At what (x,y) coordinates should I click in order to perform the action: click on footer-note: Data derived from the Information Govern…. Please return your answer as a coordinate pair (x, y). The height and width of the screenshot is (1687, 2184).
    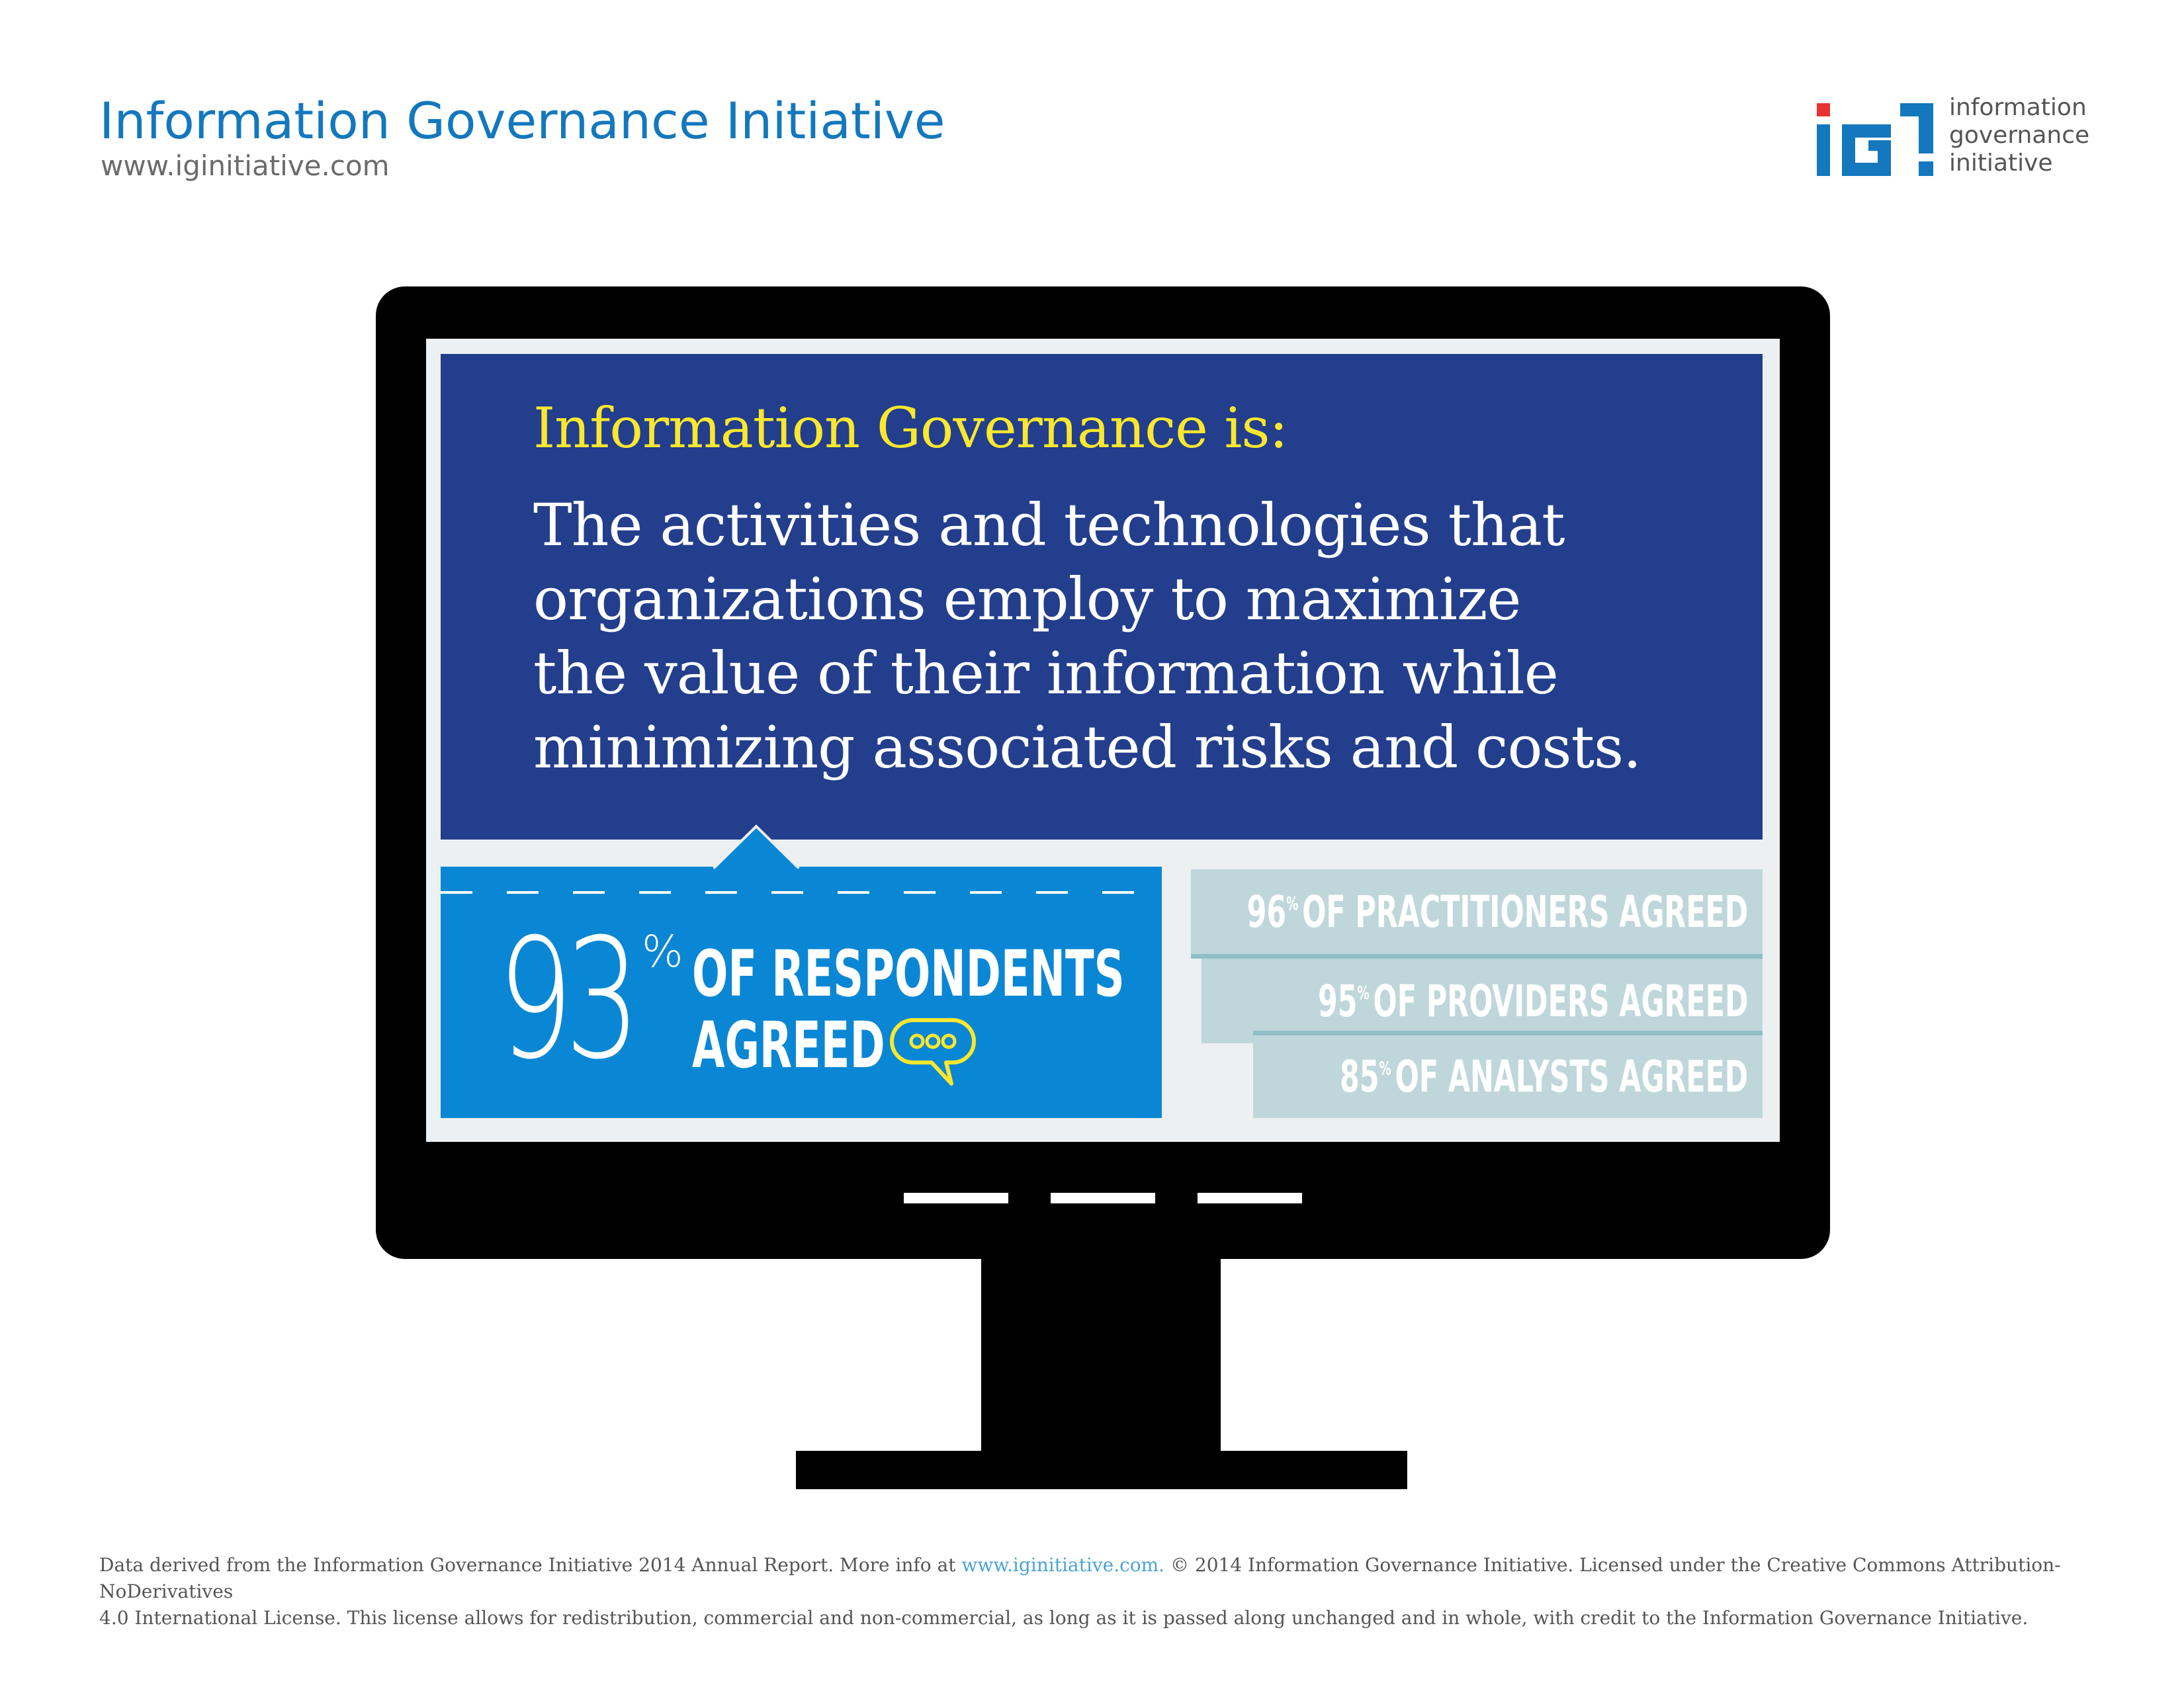
    Looking at the image, I should click on (1085, 1592).